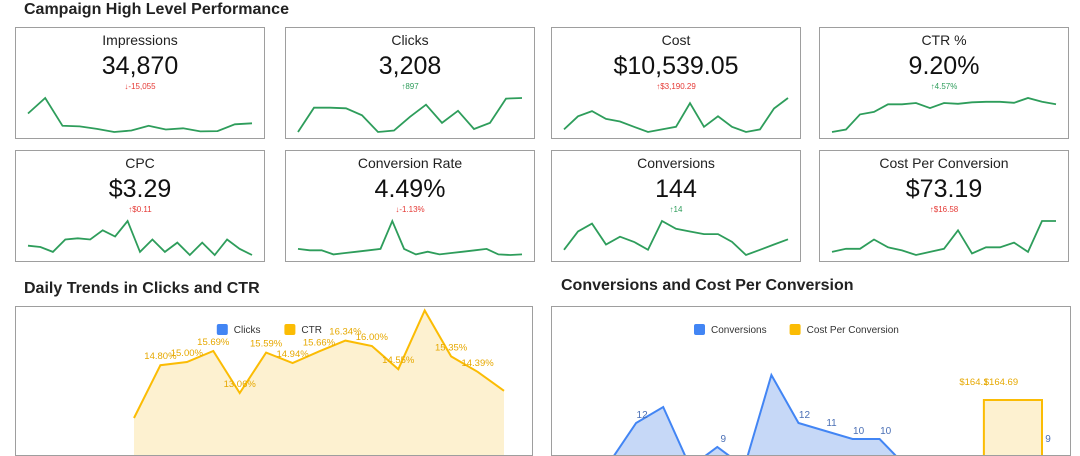 This screenshot has width=1080, height=456. I want to click on kpi-label: Impressions, so click(140, 40).